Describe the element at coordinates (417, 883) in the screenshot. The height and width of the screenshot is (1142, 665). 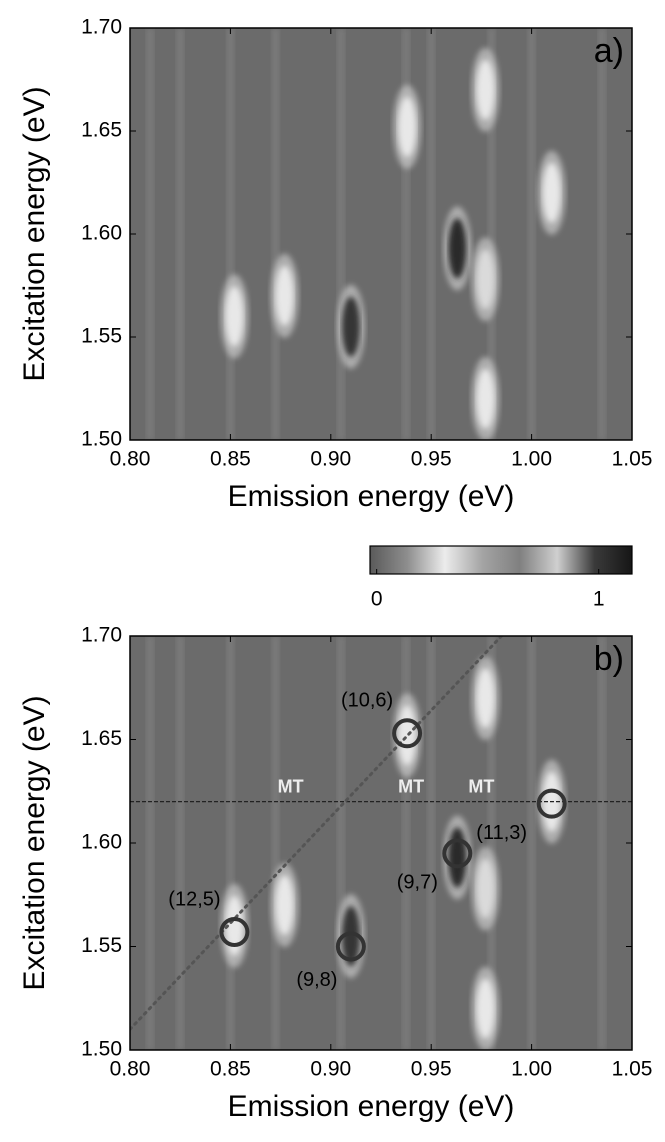
I see `annotation-label: (9,7)` at that location.